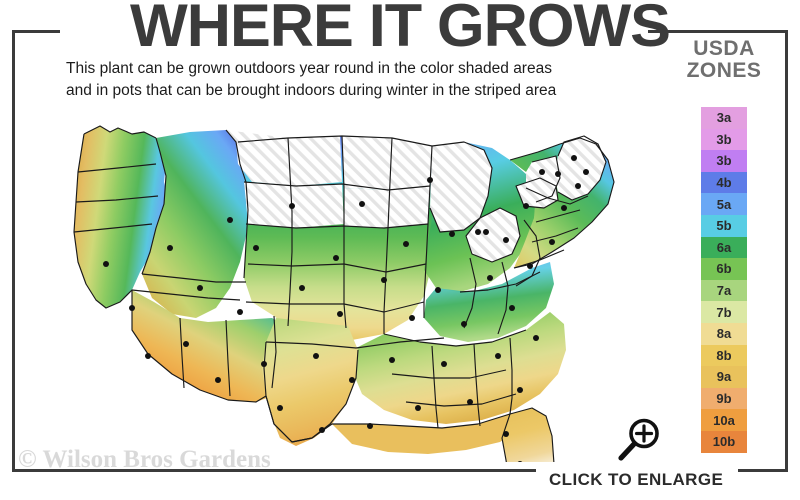 This screenshot has width=800, height=500. Describe the element at coordinates (724, 269) in the screenshot. I see `zone-swatch-6b-7: 6b` at that location.